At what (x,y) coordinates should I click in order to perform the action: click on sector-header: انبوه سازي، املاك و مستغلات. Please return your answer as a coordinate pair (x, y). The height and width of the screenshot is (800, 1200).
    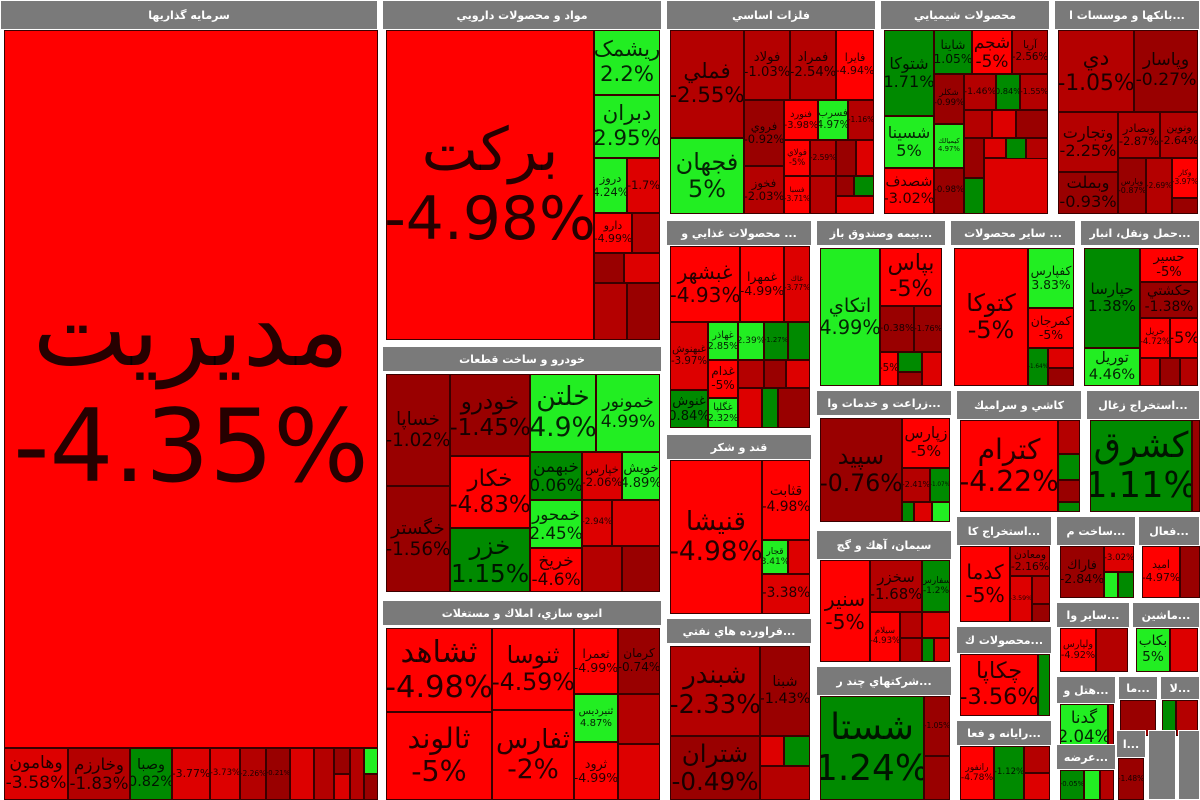
    Looking at the image, I should click on (522, 613).